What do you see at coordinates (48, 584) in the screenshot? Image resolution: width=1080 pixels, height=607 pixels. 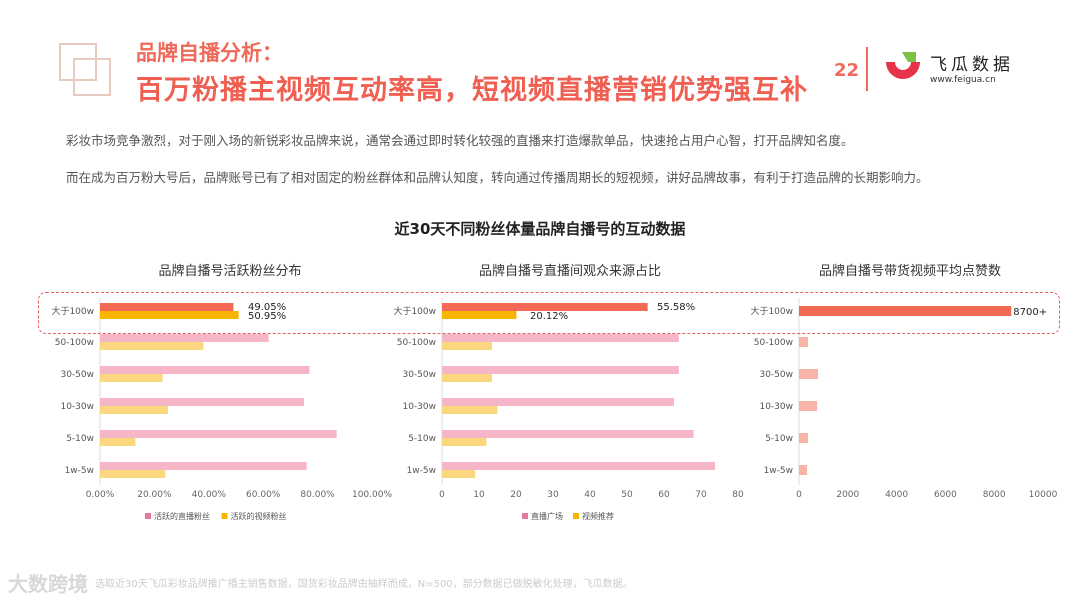 I see `watermark: 大数跨境` at bounding box center [48, 584].